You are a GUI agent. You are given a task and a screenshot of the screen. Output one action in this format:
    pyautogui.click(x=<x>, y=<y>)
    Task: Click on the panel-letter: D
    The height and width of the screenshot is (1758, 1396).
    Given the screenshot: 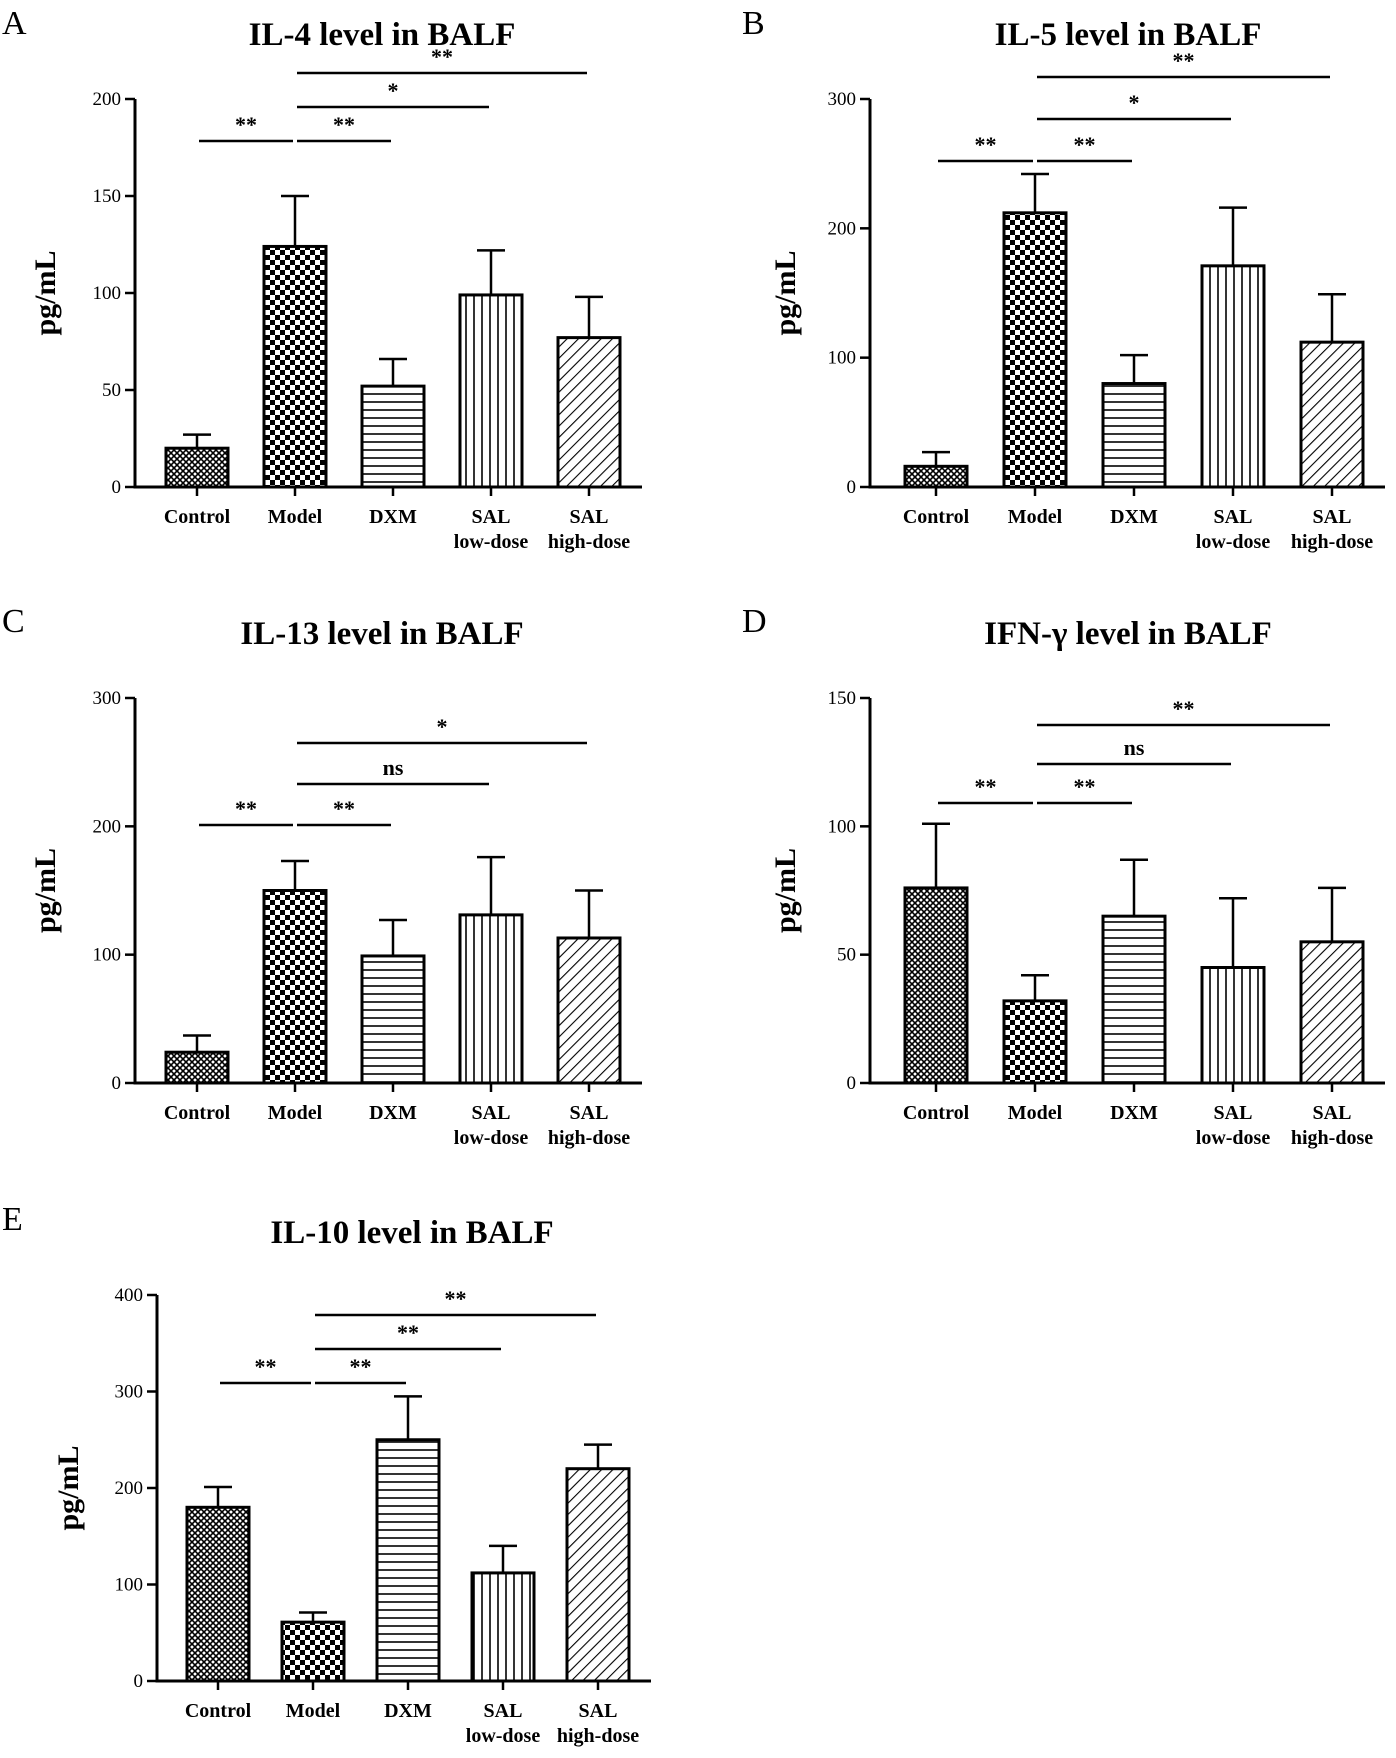 What is the action you would take?
    pyautogui.click(x=754, y=621)
    